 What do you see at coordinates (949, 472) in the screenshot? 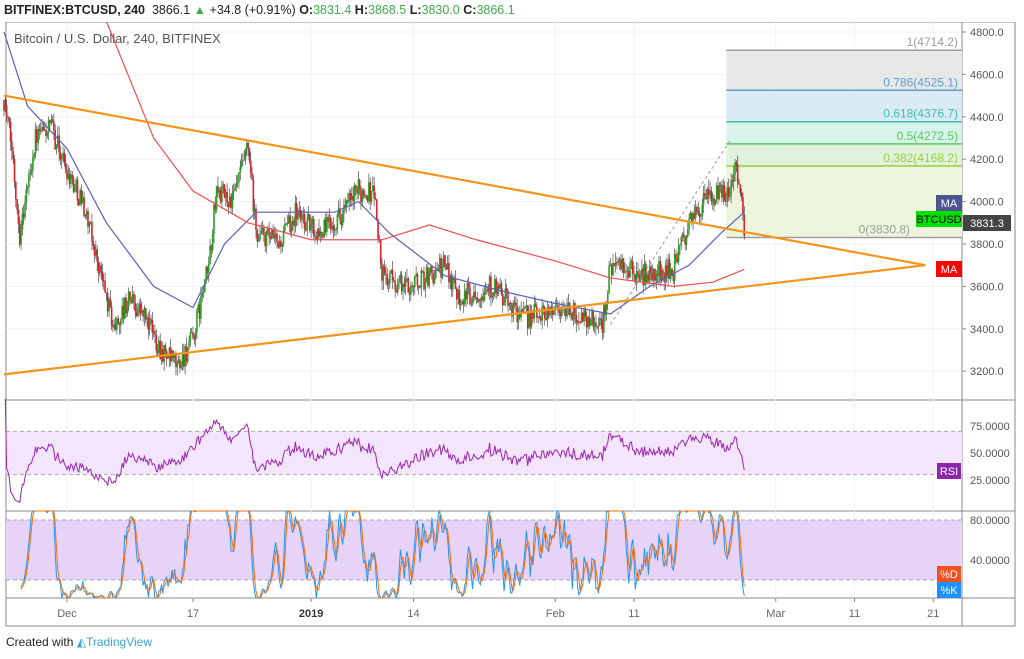
I see `rsi-label-text: RSI` at bounding box center [949, 472].